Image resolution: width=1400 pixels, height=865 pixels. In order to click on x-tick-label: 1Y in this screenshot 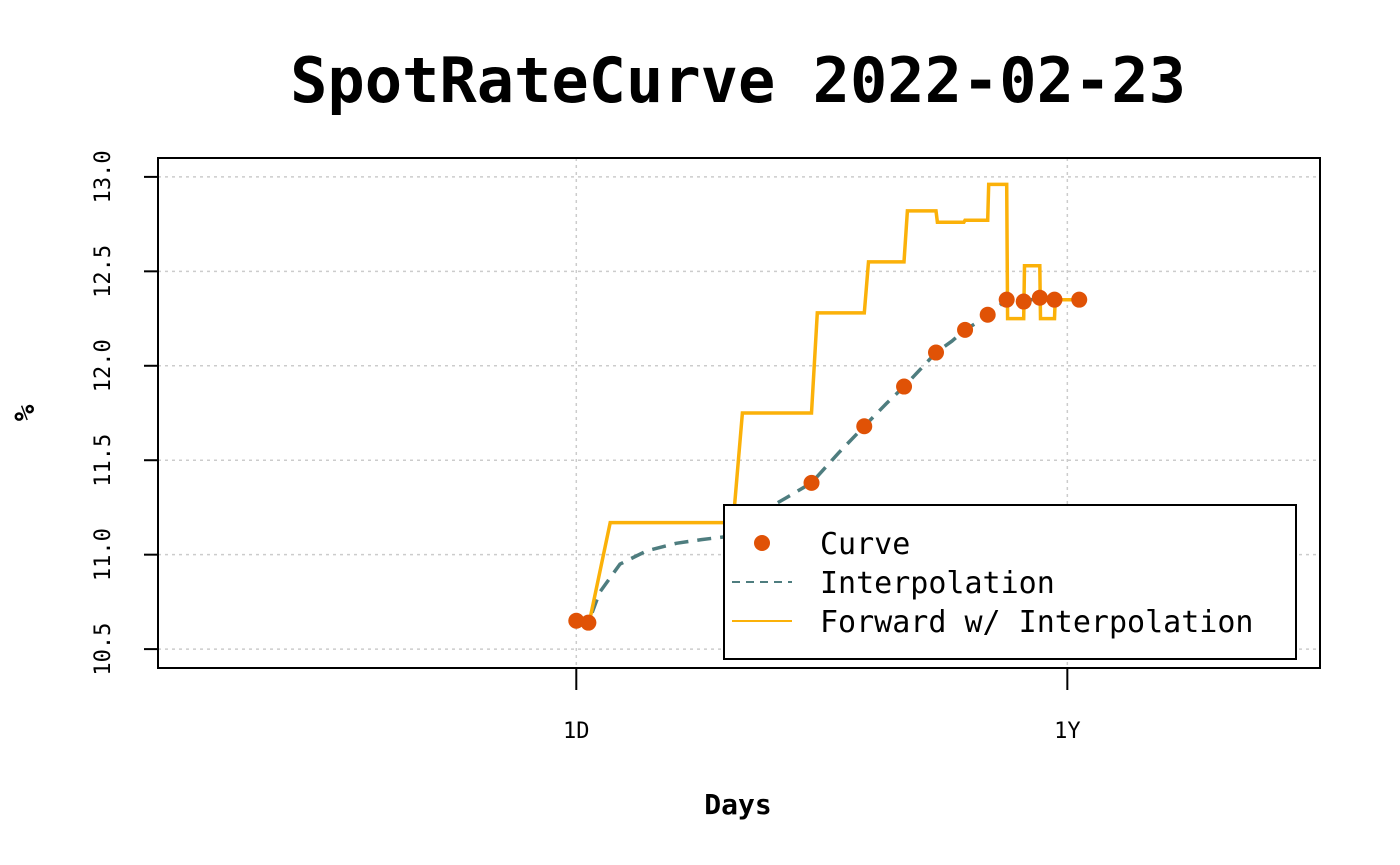, I will do `click(1067, 731)`.